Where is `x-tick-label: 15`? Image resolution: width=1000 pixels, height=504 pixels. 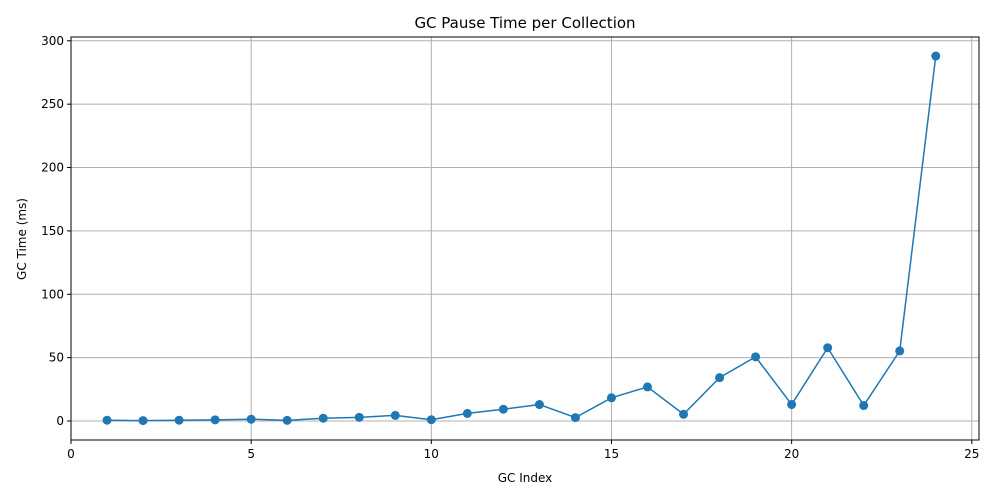 x-tick-label: 15 is located at coordinates (611, 454).